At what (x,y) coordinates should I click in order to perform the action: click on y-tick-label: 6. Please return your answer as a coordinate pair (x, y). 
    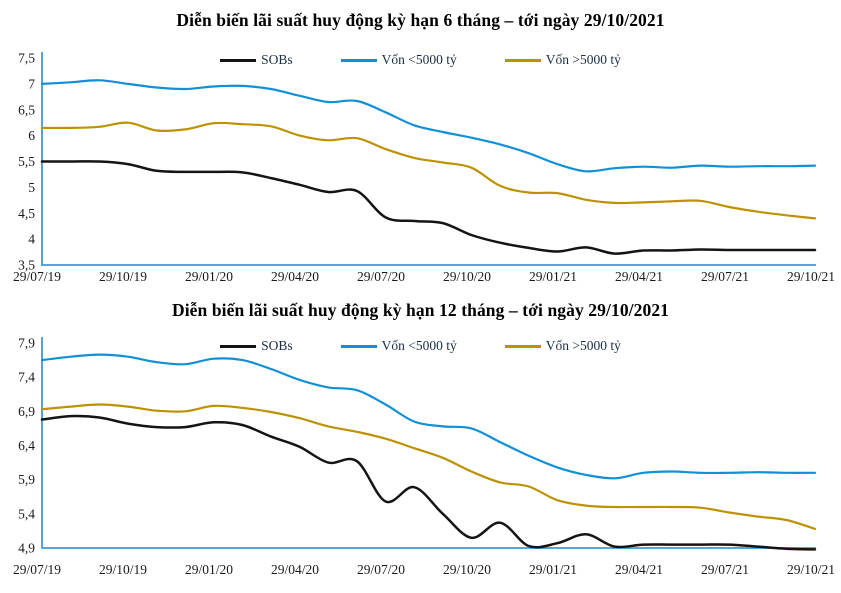
    Looking at the image, I should click on (31, 135).